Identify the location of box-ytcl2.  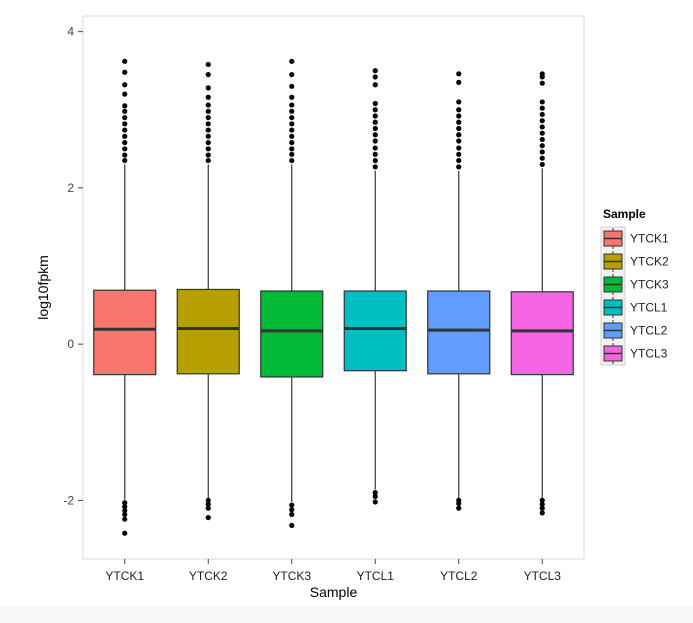
(459, 332).